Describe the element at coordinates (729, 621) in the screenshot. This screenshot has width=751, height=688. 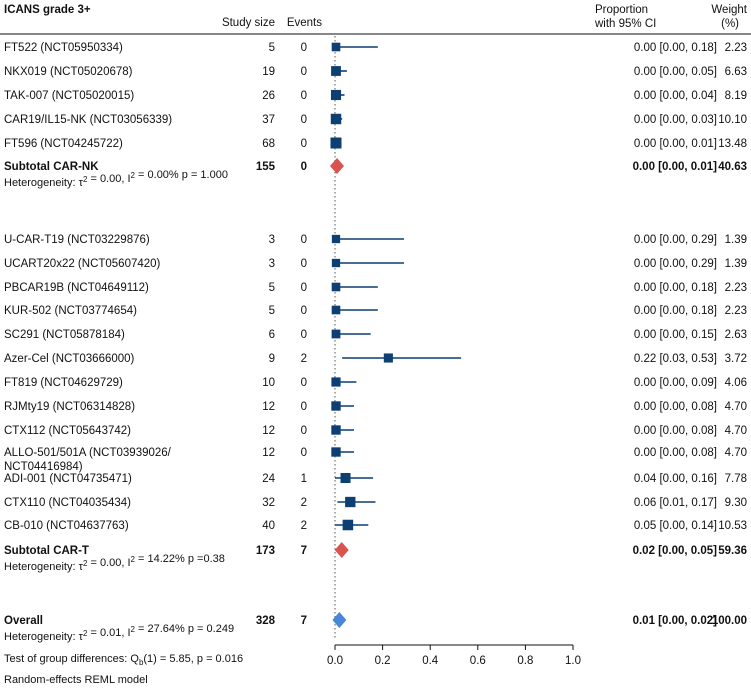
I see `overall-weight: 100.00` at that location.